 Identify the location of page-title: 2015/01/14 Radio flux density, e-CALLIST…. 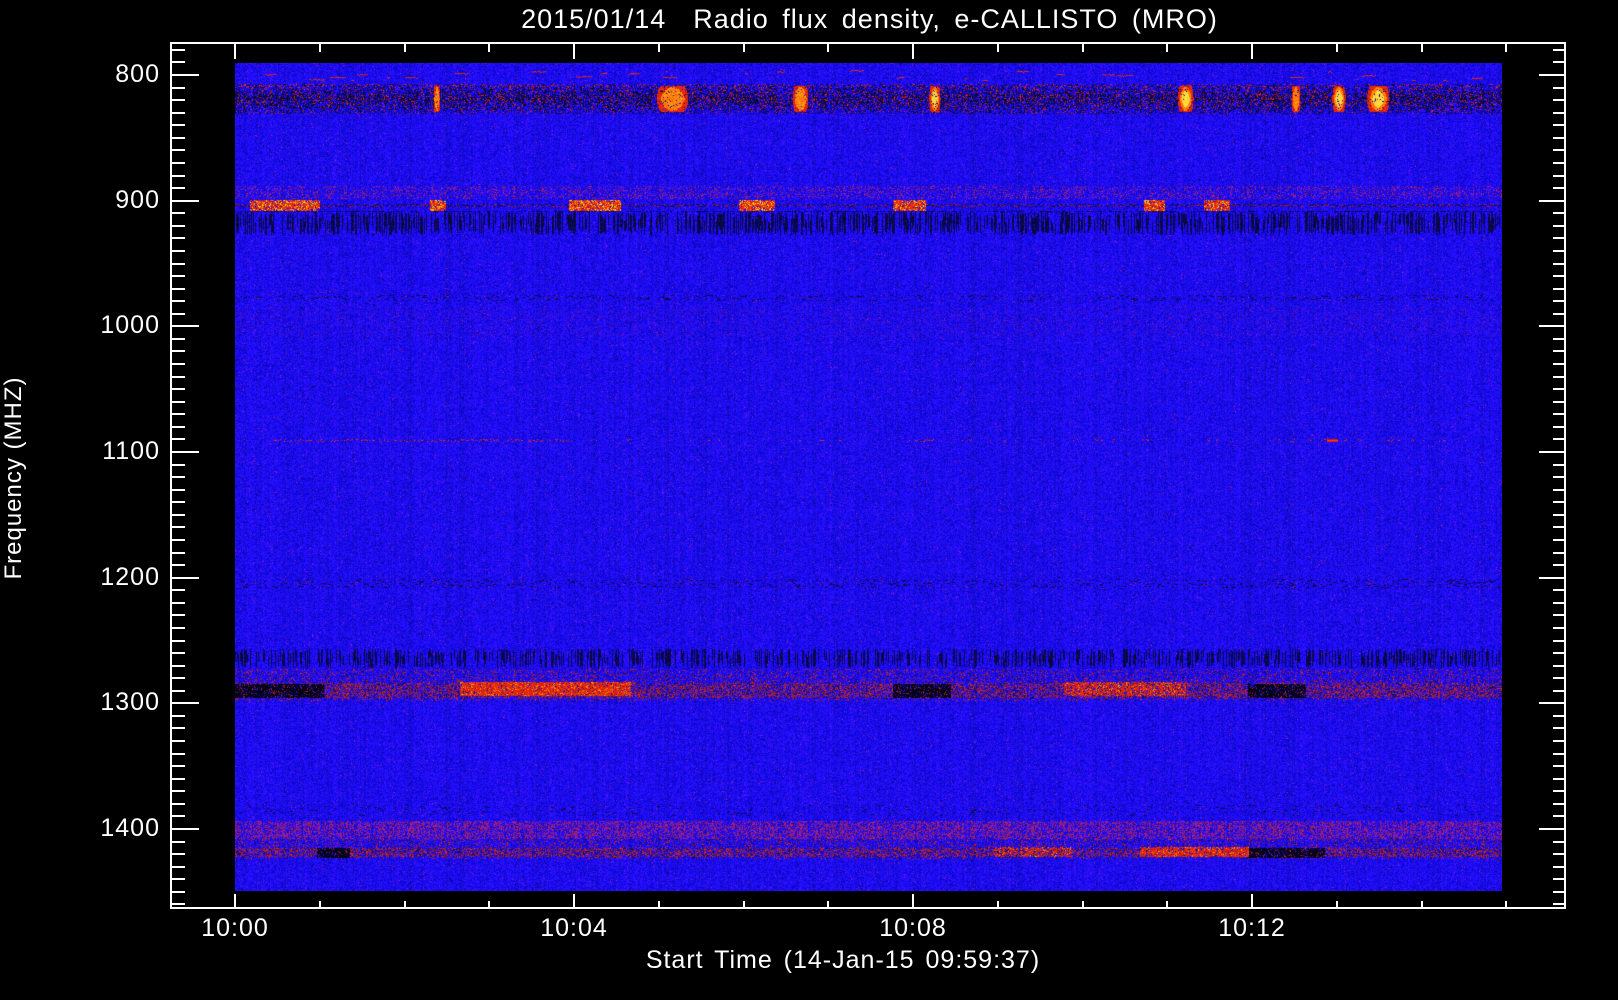
(869, 19).